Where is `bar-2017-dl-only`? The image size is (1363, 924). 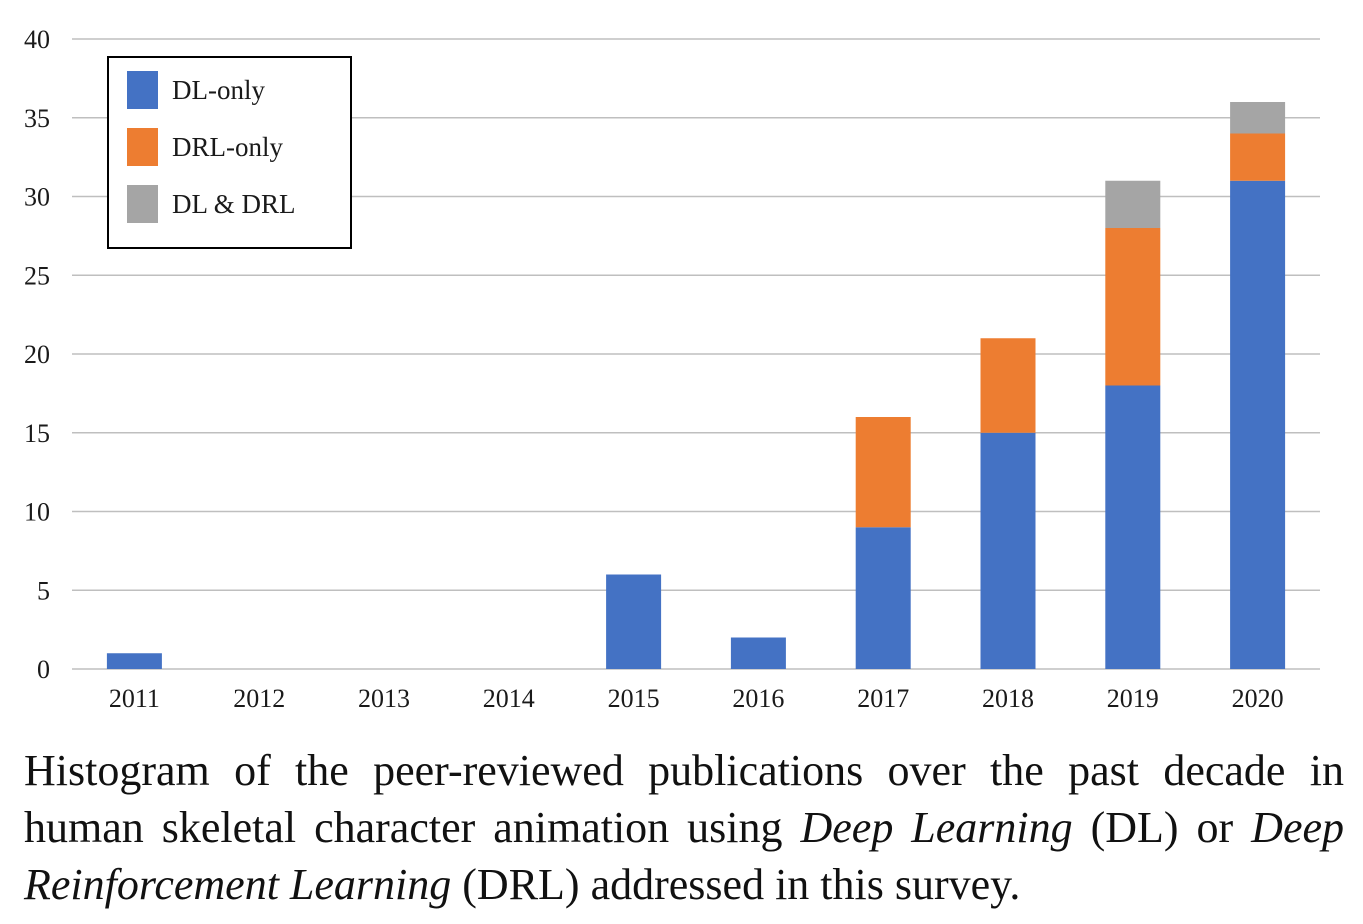 bar-2017-dl-only is located at coordinates (883, 598).